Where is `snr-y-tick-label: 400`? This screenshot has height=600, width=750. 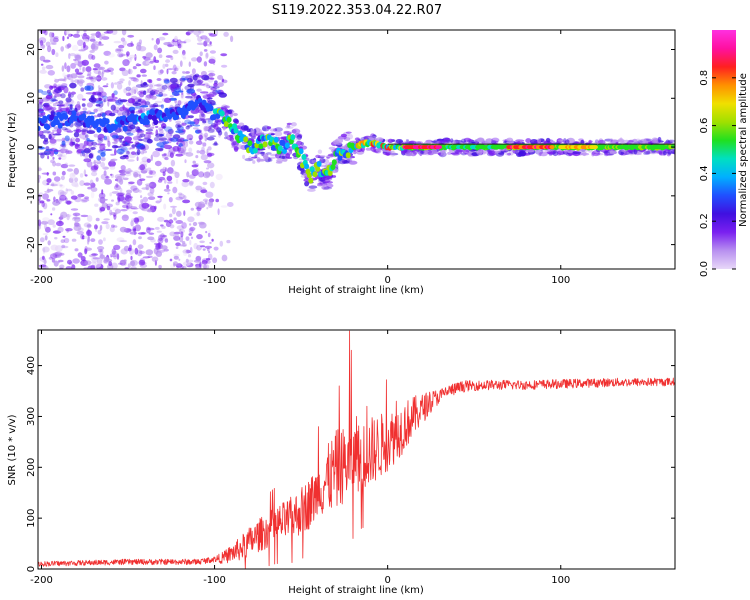 snr-y-tick-label: 400 is located at coordinates (31, 365).